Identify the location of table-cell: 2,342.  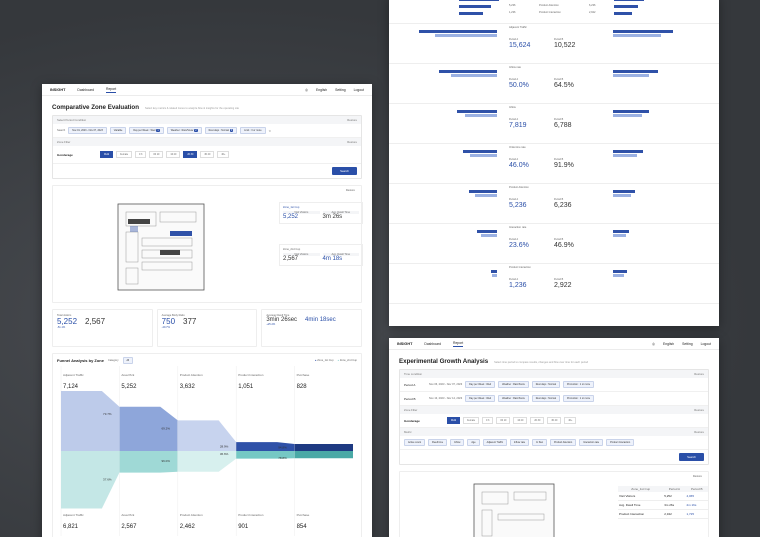
(674, 514).